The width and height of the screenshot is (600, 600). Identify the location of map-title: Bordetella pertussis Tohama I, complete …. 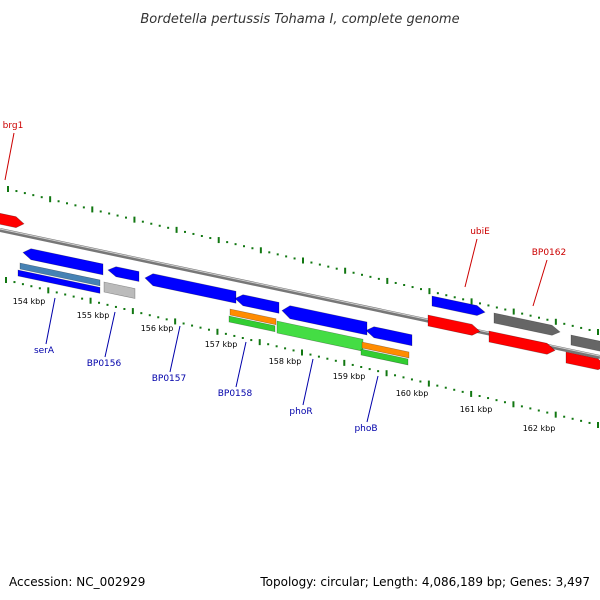
(299, 19).